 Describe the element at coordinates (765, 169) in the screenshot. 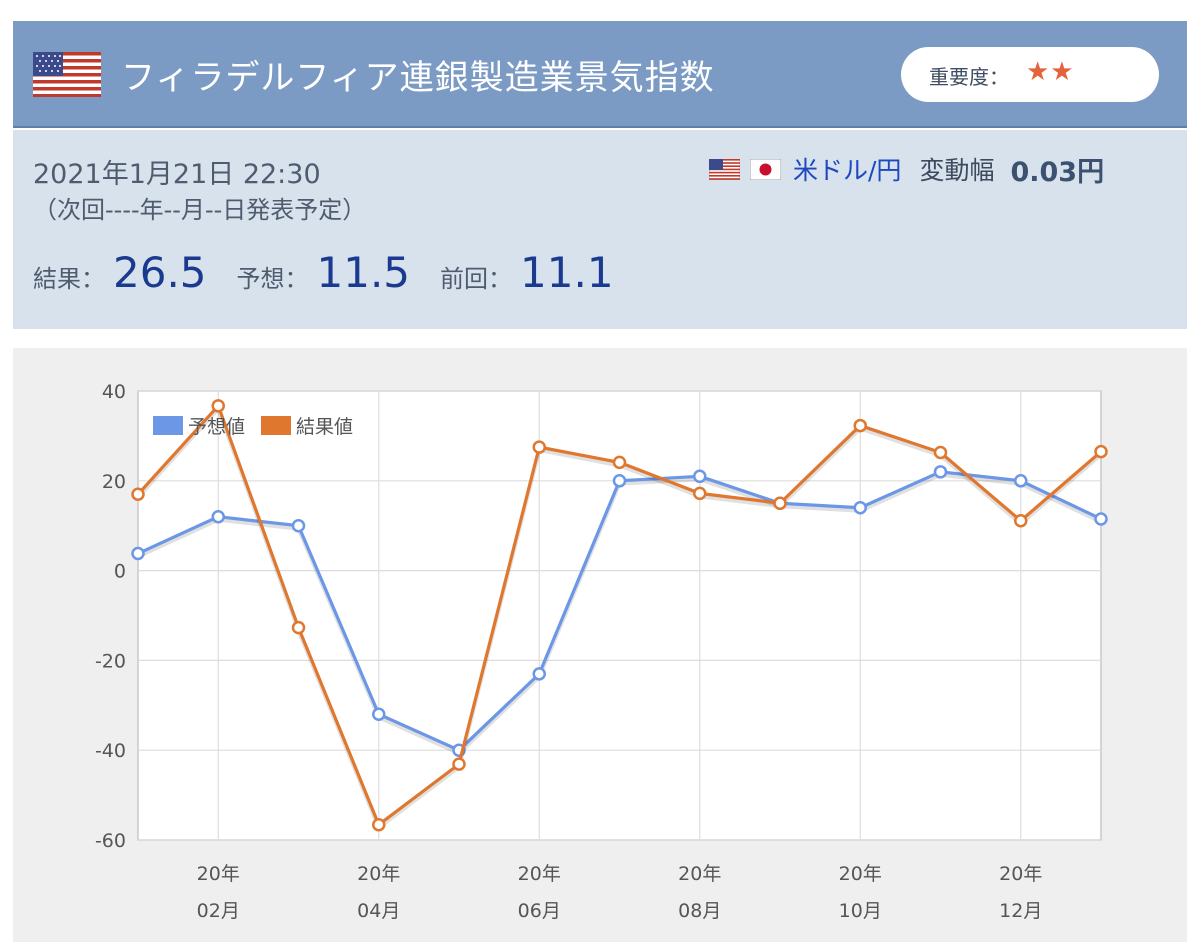

I see `jp-flag-icon` at that location.